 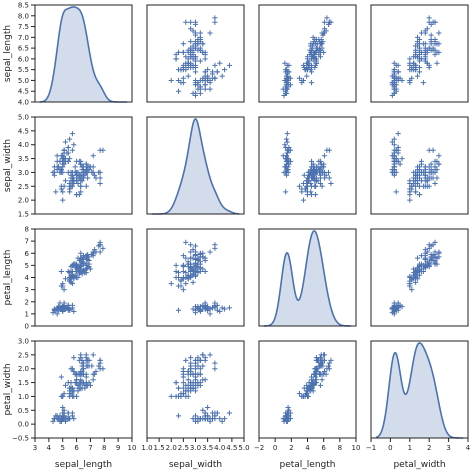 What do you see at coordinates (8, 165) in the screenshot?
I see `y-axis-label-sepal_width: sepal_width` at bounding box center [8, 165].